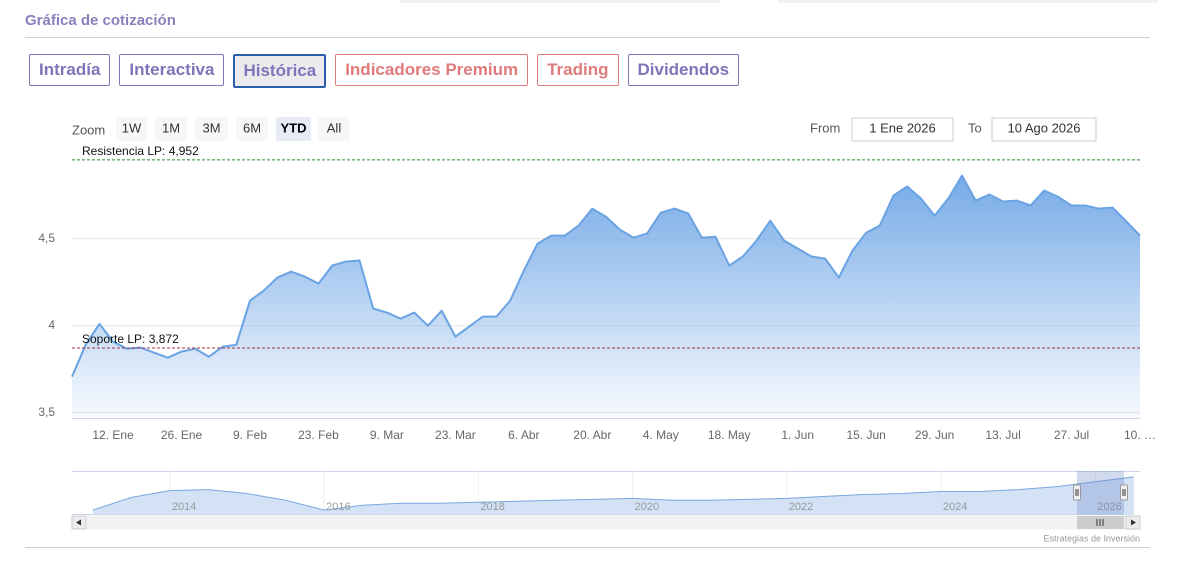 This screenshot has width=1188, height=565. I want to click on credits: Estrategias de Inversión, so click(1091, 538).